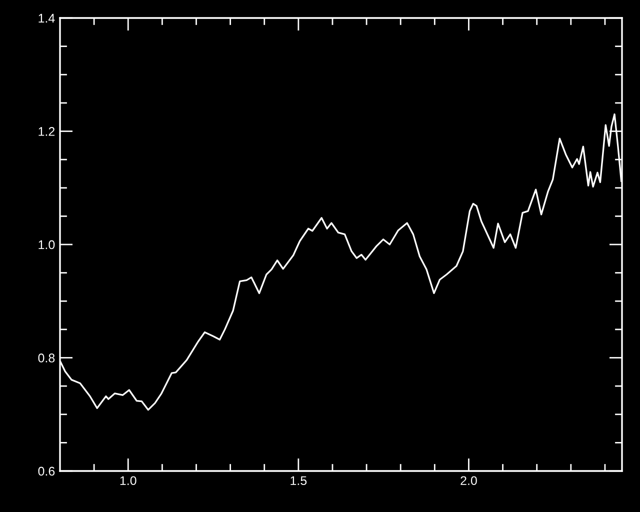 The width and height of the screenshot is (640, 512). What do you see at coordinates (46, 471) in the screenshot?
I see `y-tick-label: 0.6` at bounding box center [46, 471].